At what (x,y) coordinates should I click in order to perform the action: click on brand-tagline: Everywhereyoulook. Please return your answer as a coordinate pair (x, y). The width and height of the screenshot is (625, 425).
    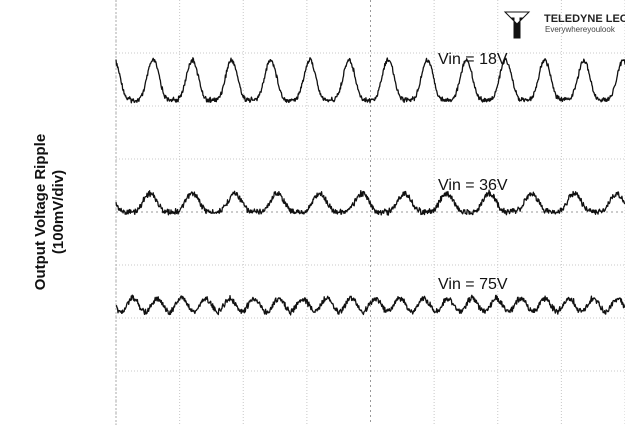
    Looking at the image, I should click on (580, 29).